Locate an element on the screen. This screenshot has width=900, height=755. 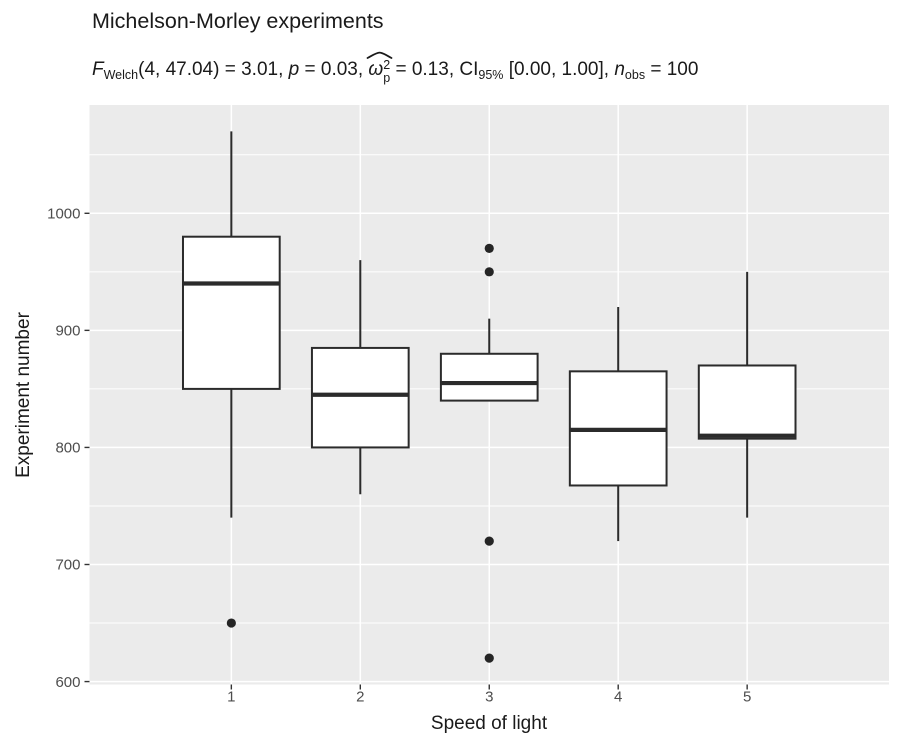
omega-squared-value: = 0.13, is located at coordinates (425, 69).